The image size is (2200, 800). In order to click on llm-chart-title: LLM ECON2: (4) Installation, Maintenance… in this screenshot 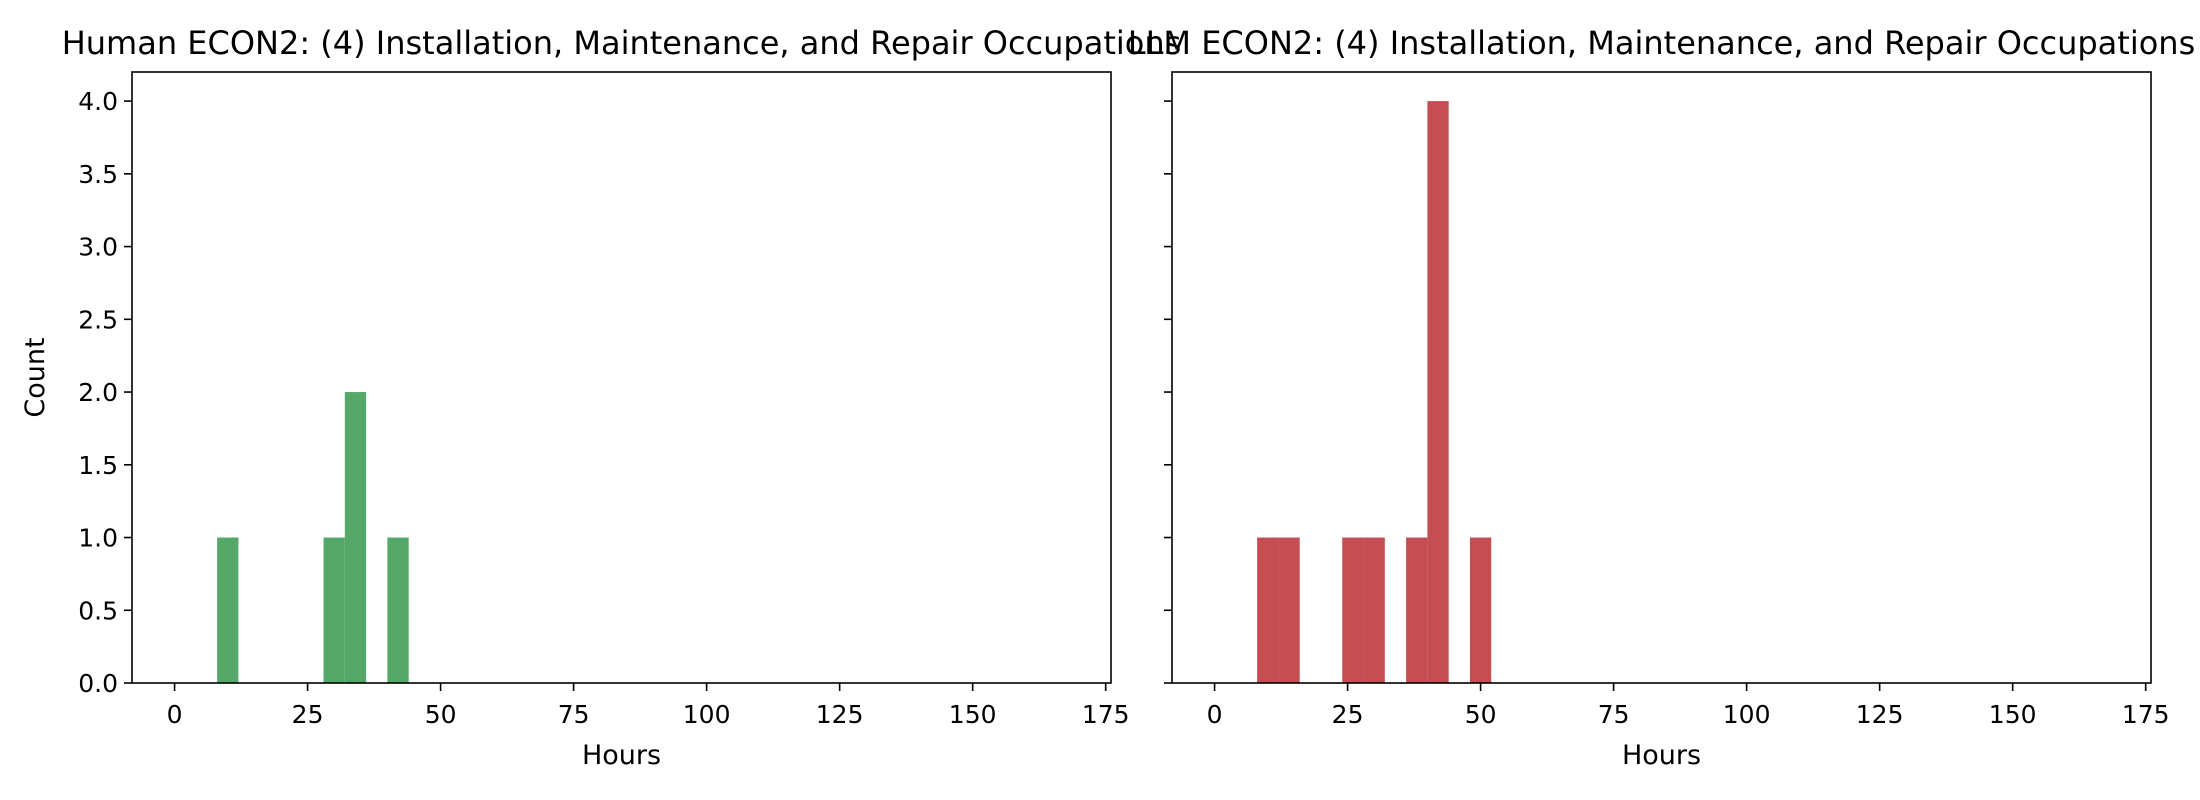, I will do `click(1661, 43)`.